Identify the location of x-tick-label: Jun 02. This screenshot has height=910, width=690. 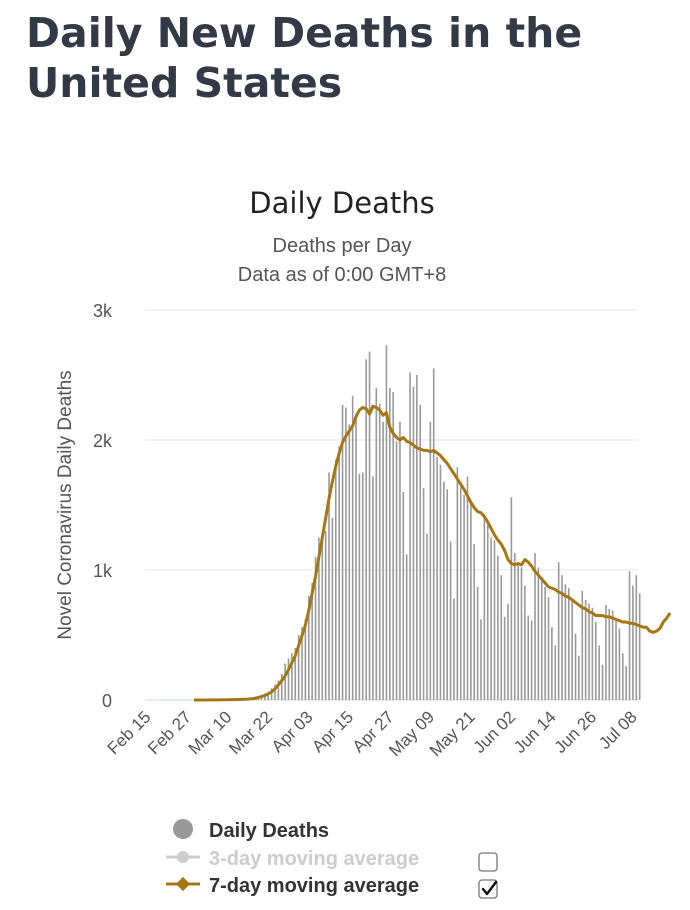
(495, 732).